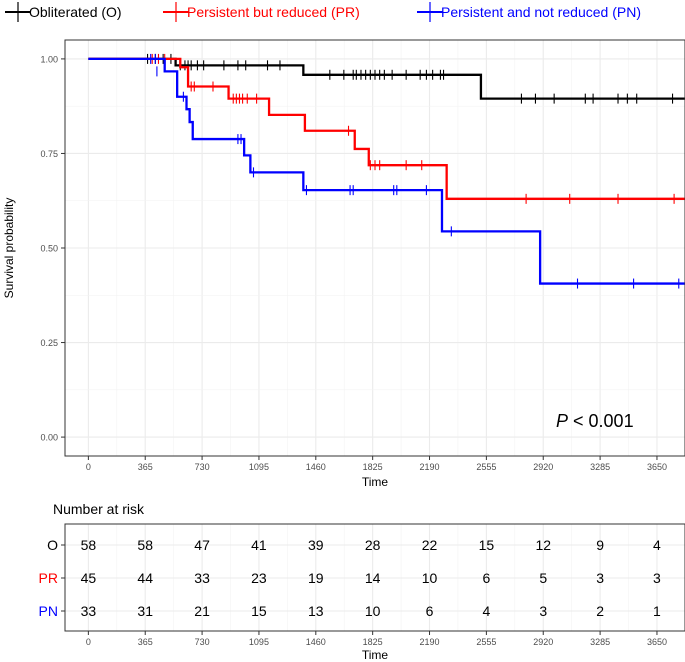  Describe the element at coordinates (657, 642) in the screenshot. I see `risk-x-tick-label: 3650` at that location.